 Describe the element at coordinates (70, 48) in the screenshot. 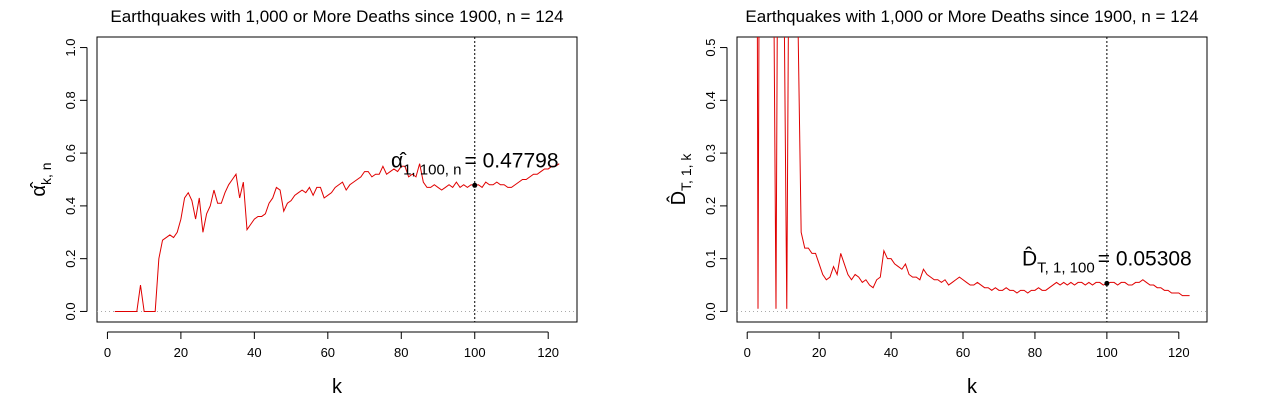

I see `y-tick-label: 1.0` at that location.